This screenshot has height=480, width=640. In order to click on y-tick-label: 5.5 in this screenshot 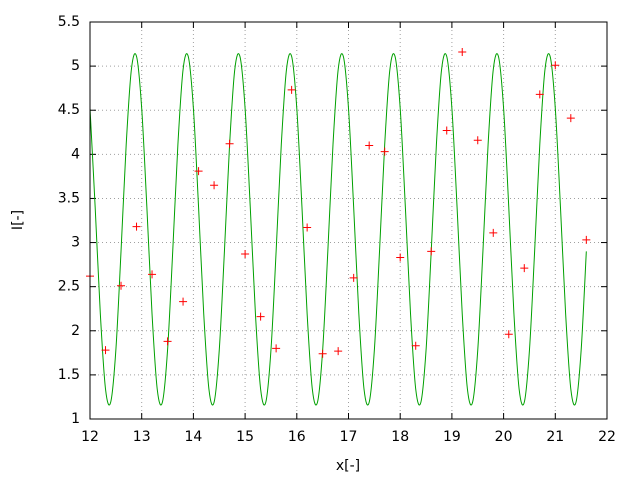, I will do `click(69, 22)`.